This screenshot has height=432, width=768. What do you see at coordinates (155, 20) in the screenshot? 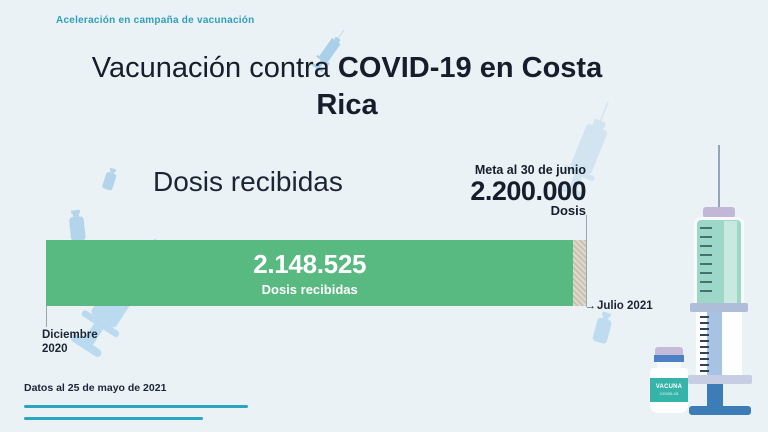
I see `kicker-label: Aceleración en campaña de vacunación` at bounding box center [155, 20].